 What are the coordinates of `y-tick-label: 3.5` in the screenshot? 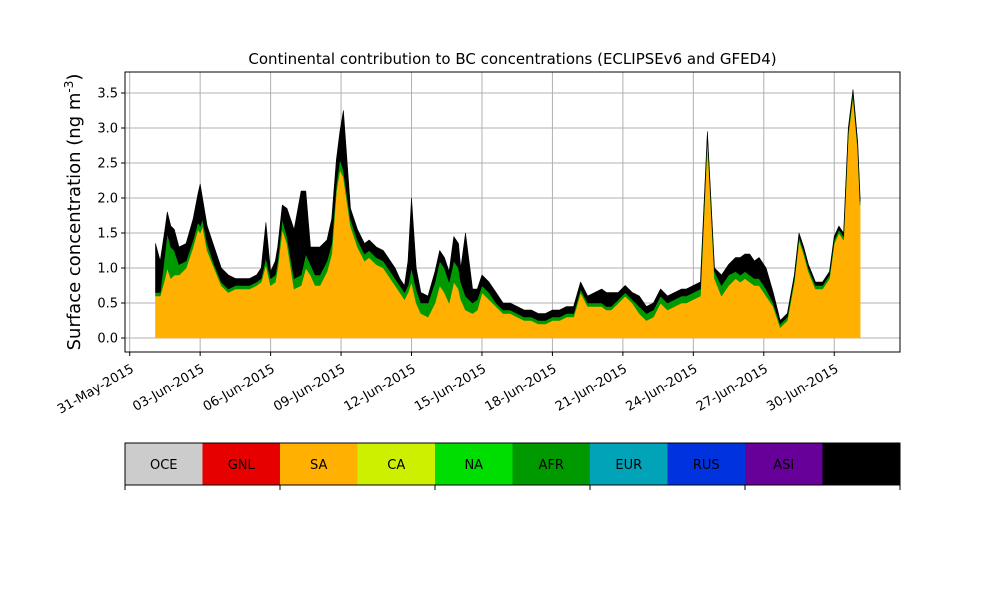 It's located at (107, 94).